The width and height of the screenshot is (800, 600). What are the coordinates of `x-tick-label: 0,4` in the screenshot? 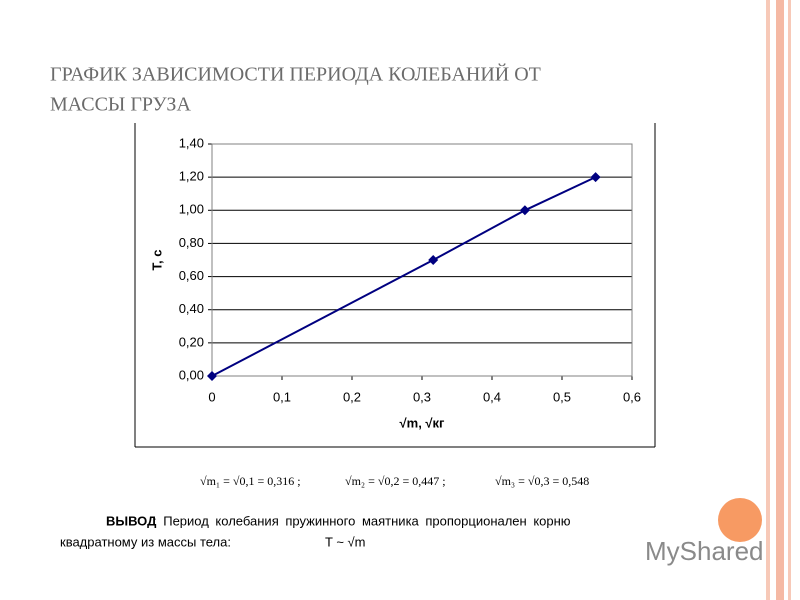 It's located at (492, 396).